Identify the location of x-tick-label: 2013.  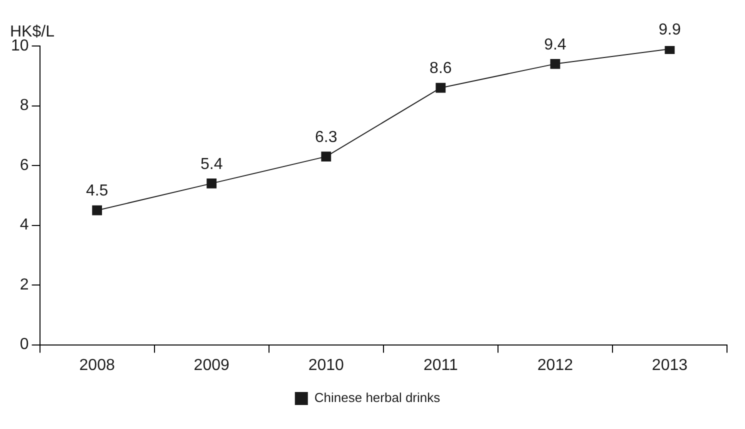
(670, 365).